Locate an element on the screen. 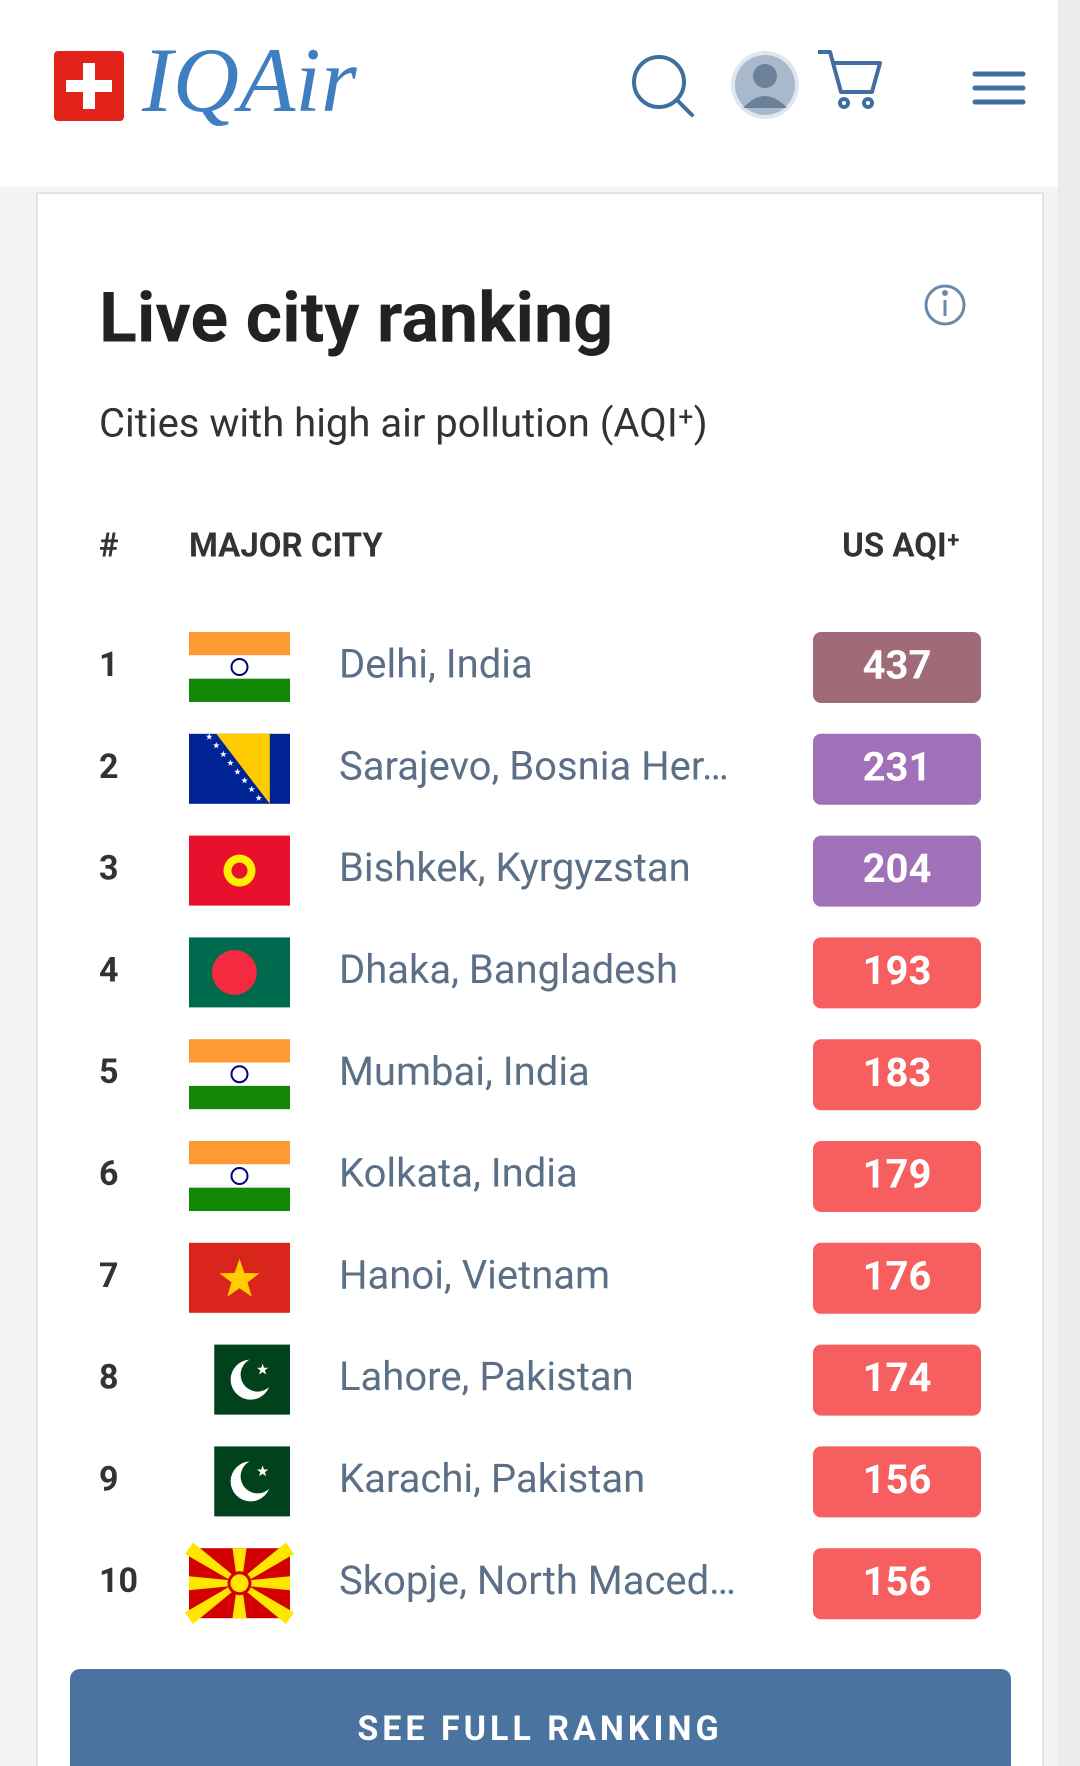  ranking-row: 5 Mumbai, India 183 is located at coordinates (540, 1075).